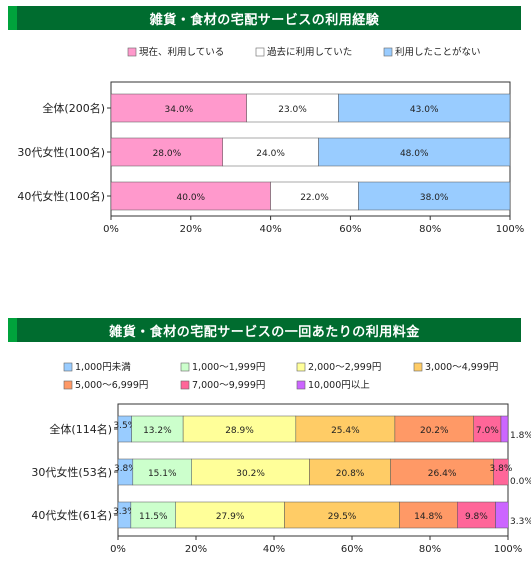  I want to click on data-label: 9.8%, so click(476, 517).